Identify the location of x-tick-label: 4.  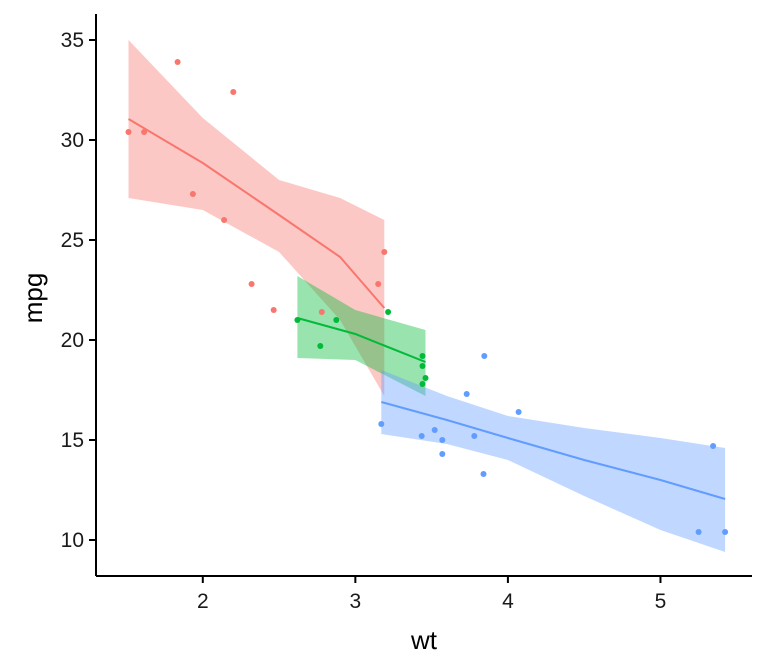
(508, 601).